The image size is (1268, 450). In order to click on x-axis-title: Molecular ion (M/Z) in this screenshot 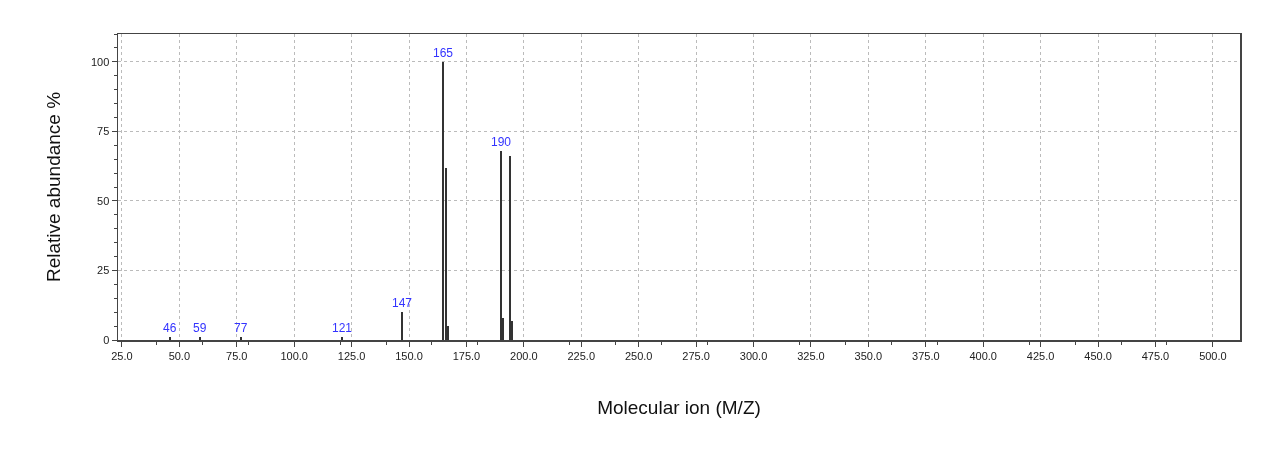, I will do `click(679, 408)`.